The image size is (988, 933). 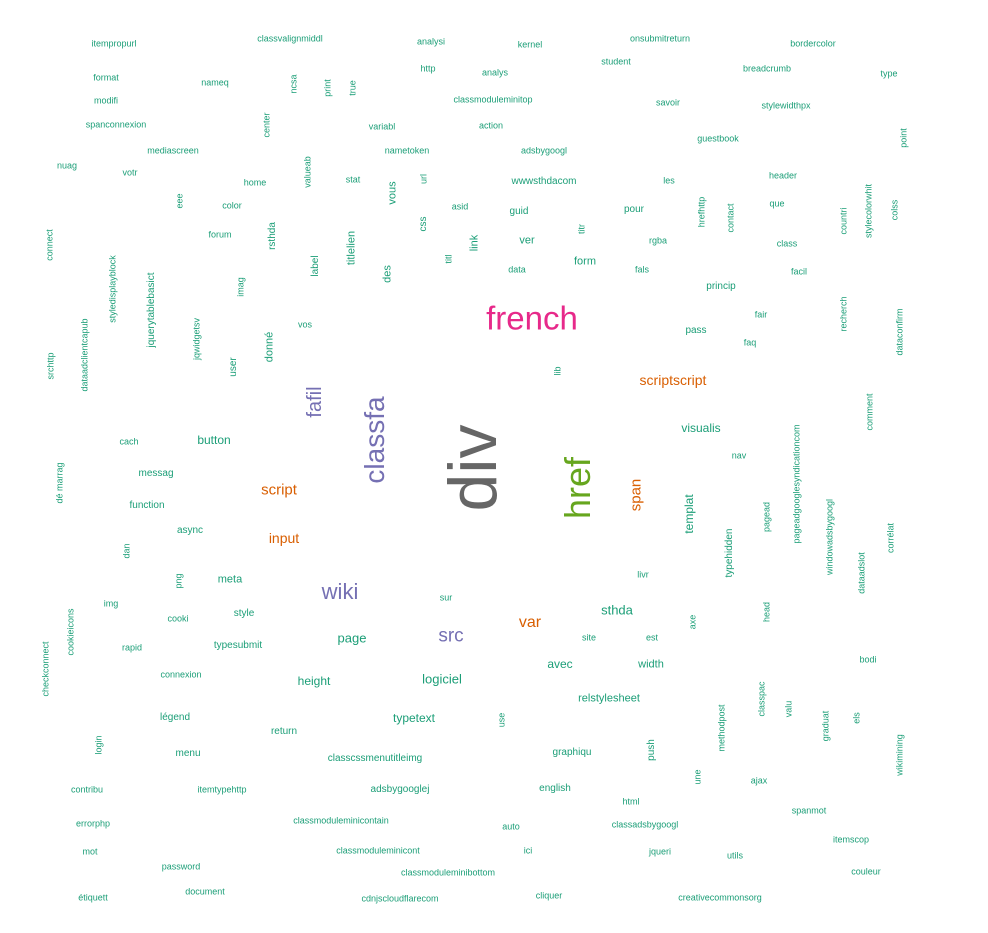 I want to click on cloud-word: format, so click(x=106, y=77).